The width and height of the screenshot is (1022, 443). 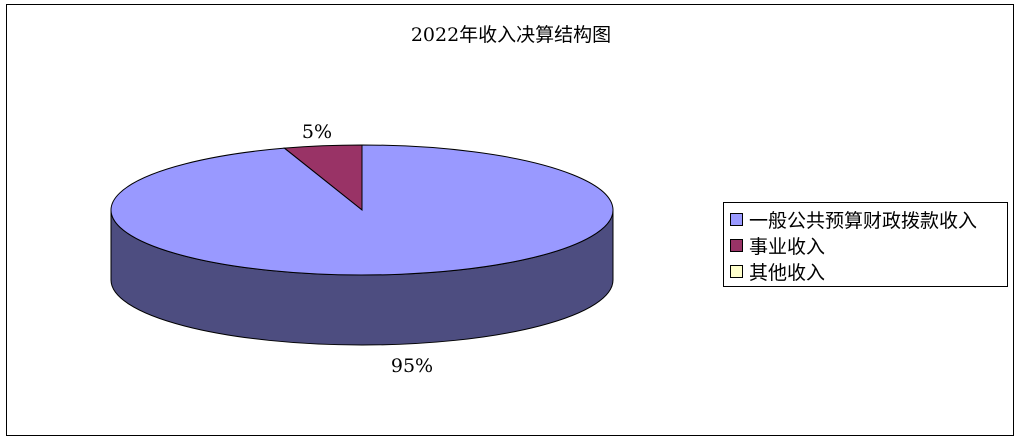 I want to click on legend-label: 一般公共预算财政拨款收入, so click(x=863, y=220).